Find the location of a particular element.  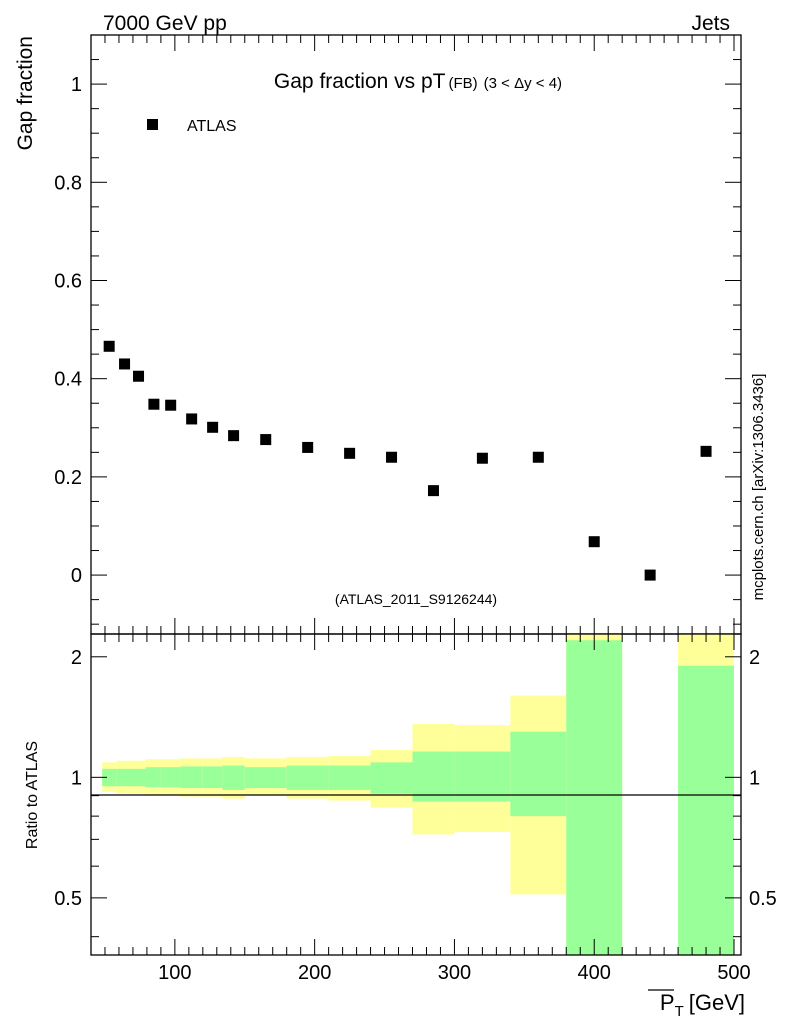

main-y-axis-label: Gap fraction is located at coordinates (25, 93).